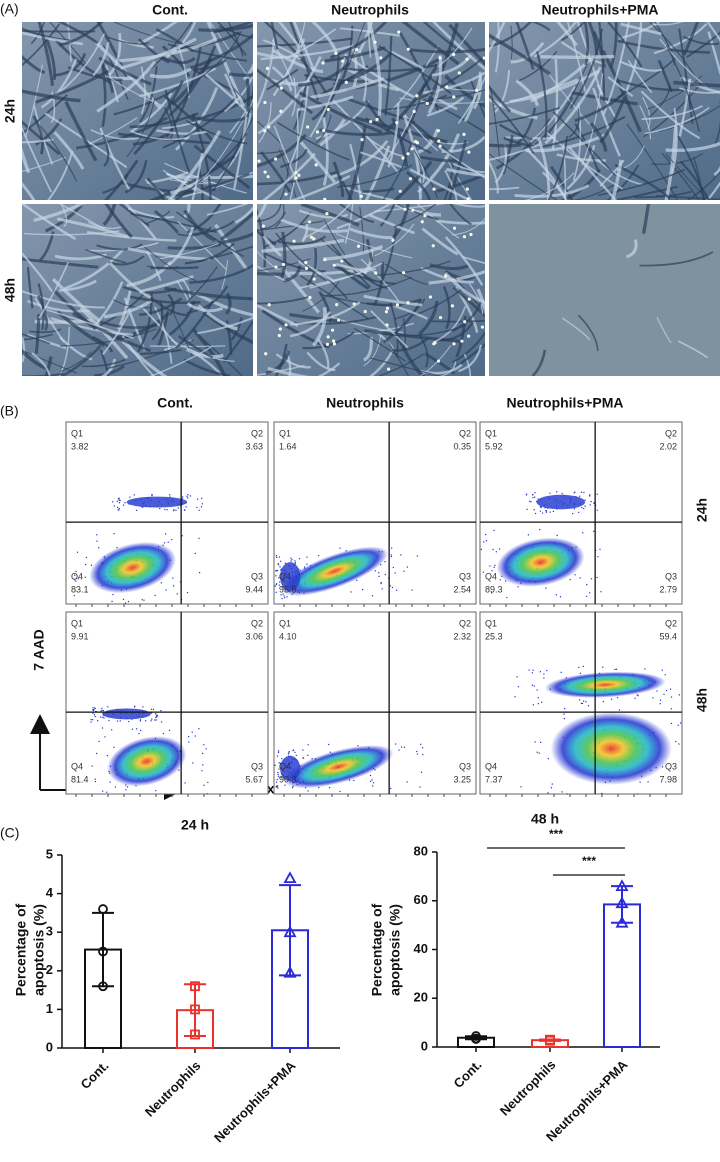 This screenshot has width=720, height=1162. I want to click on quadrant-value: 3.63, so click(254, 446).